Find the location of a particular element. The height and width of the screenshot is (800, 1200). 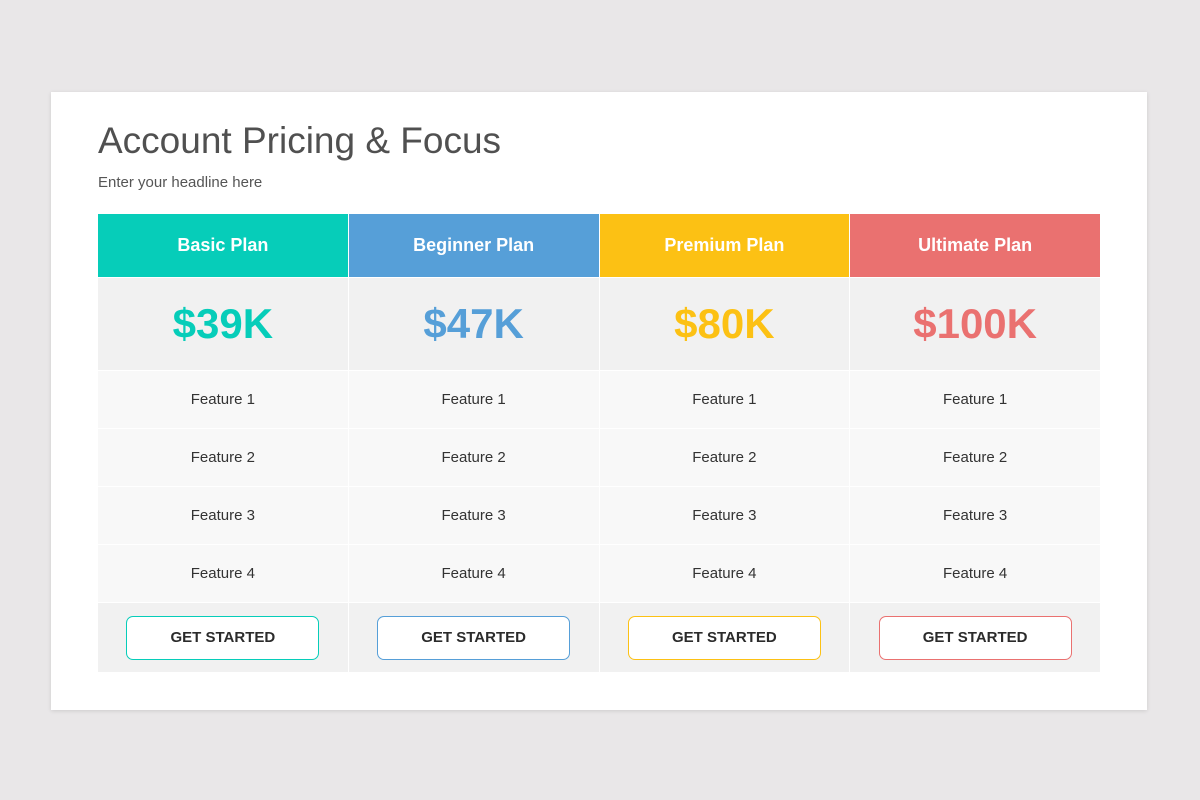

plan-name: Basic Plan is located at coordinates (223, 245).